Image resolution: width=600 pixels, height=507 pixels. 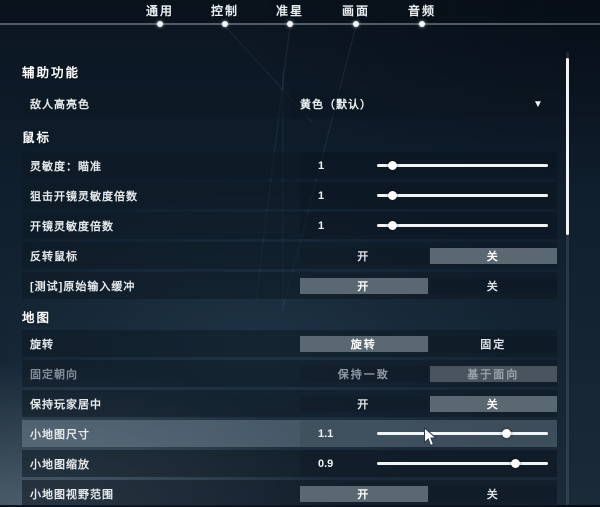 What do you see at coordinates (364, 403) in the screenshot?
I see `keep-player-centered-on-button: 开` at bounding box center [364, 403].